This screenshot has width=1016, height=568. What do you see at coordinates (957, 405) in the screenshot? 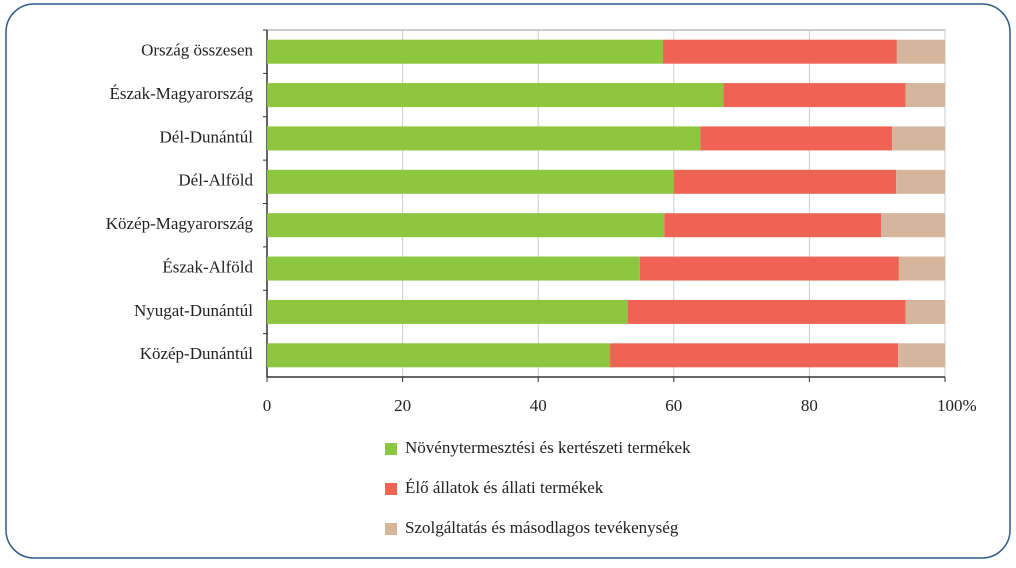
I see `x-tick-label: 100%` at bounding box center [957, 405].